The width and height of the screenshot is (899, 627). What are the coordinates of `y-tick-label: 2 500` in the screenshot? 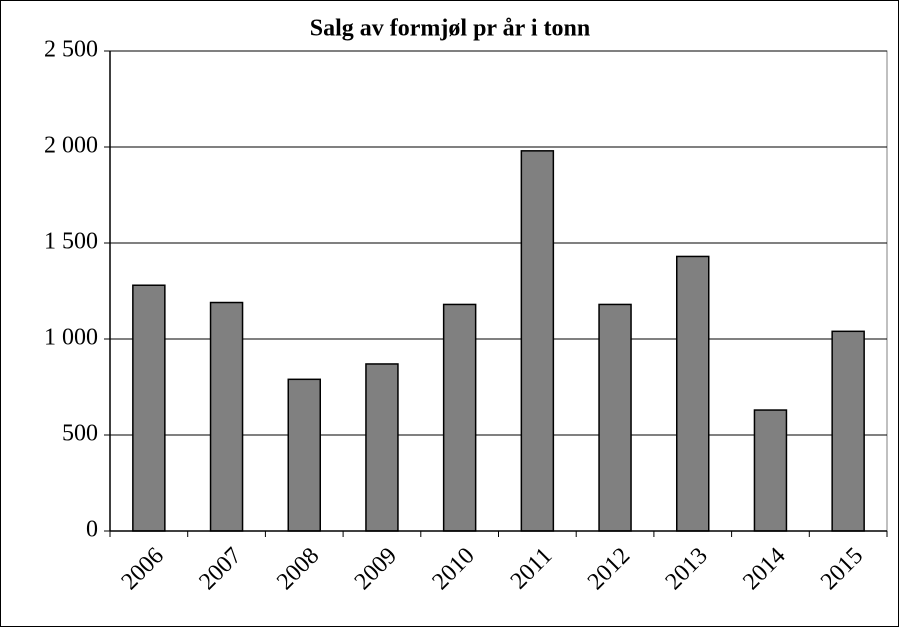 It's located at (71, 50).